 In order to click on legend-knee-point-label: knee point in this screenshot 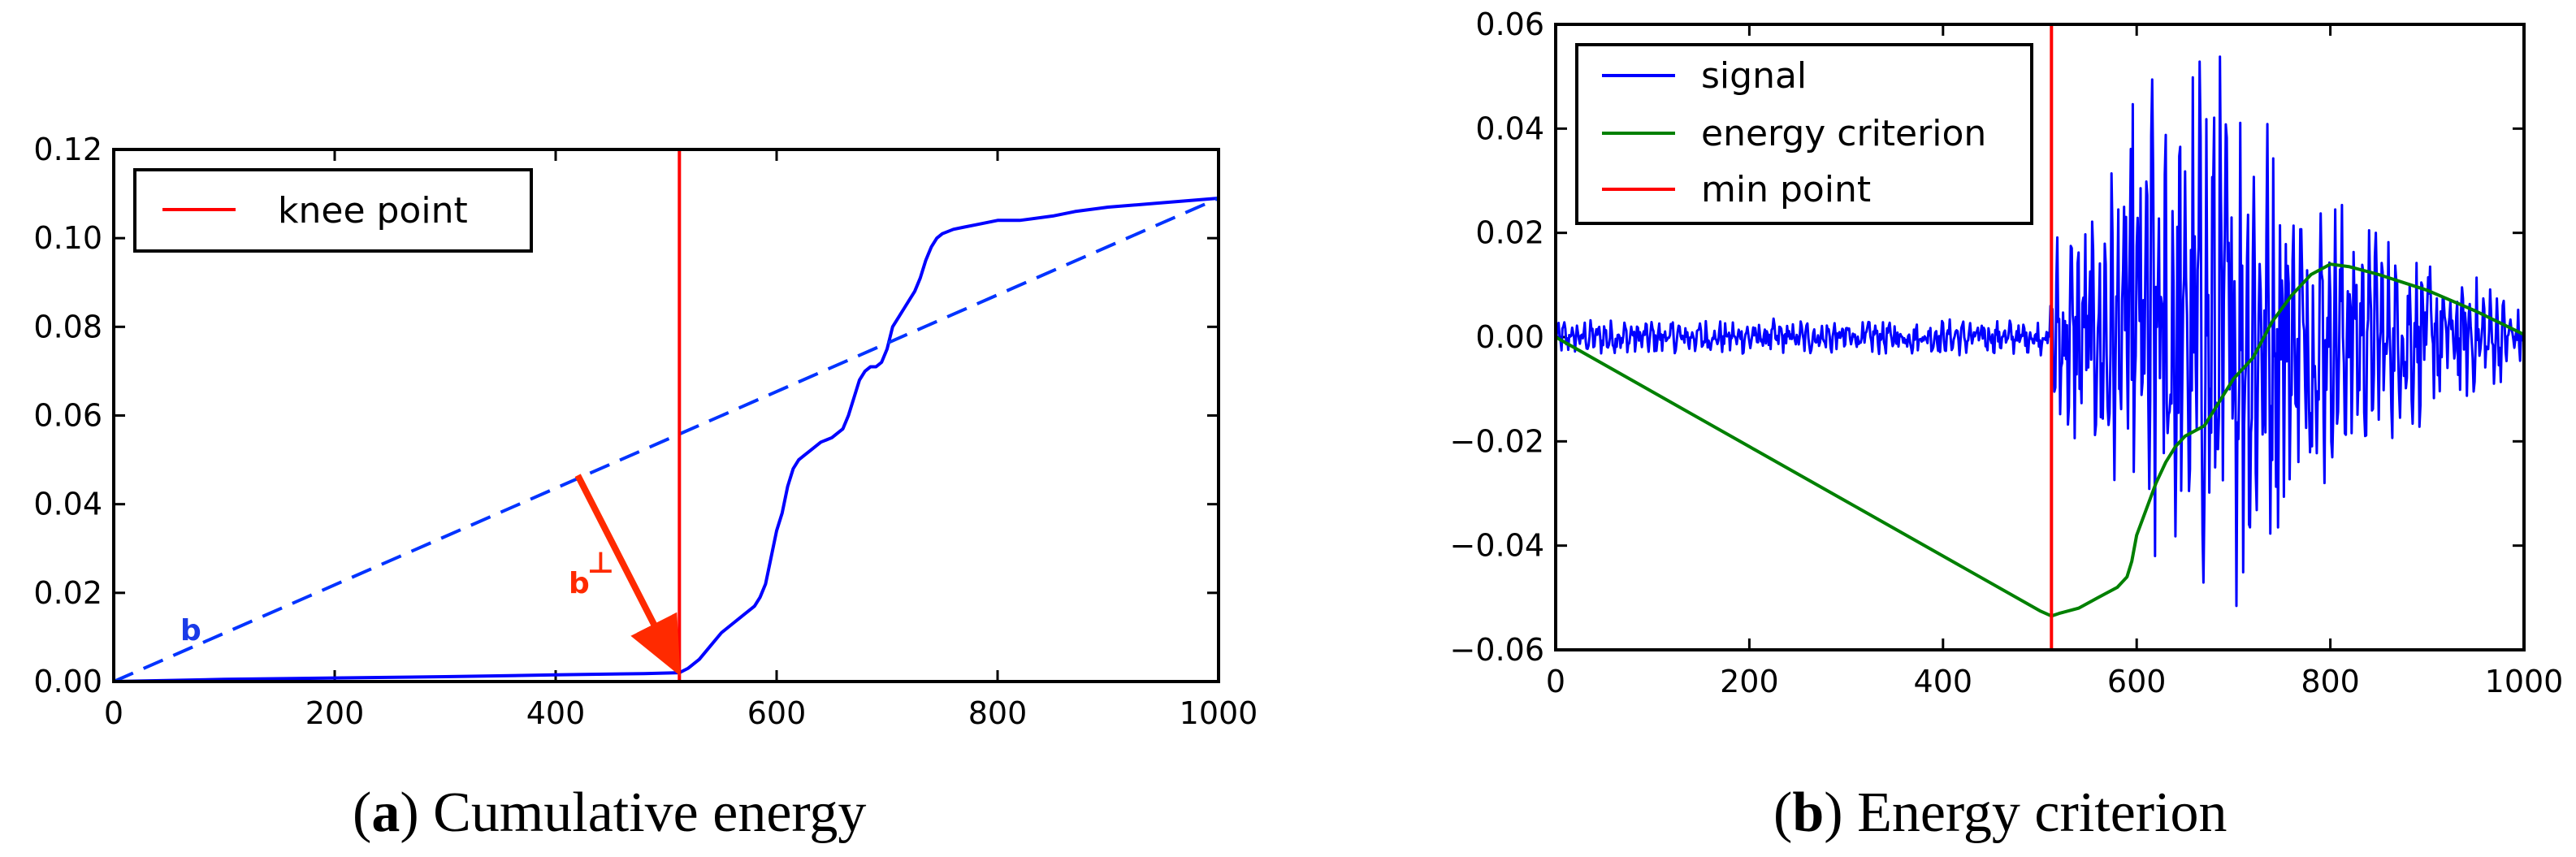, I will do `click(373, 211)`.